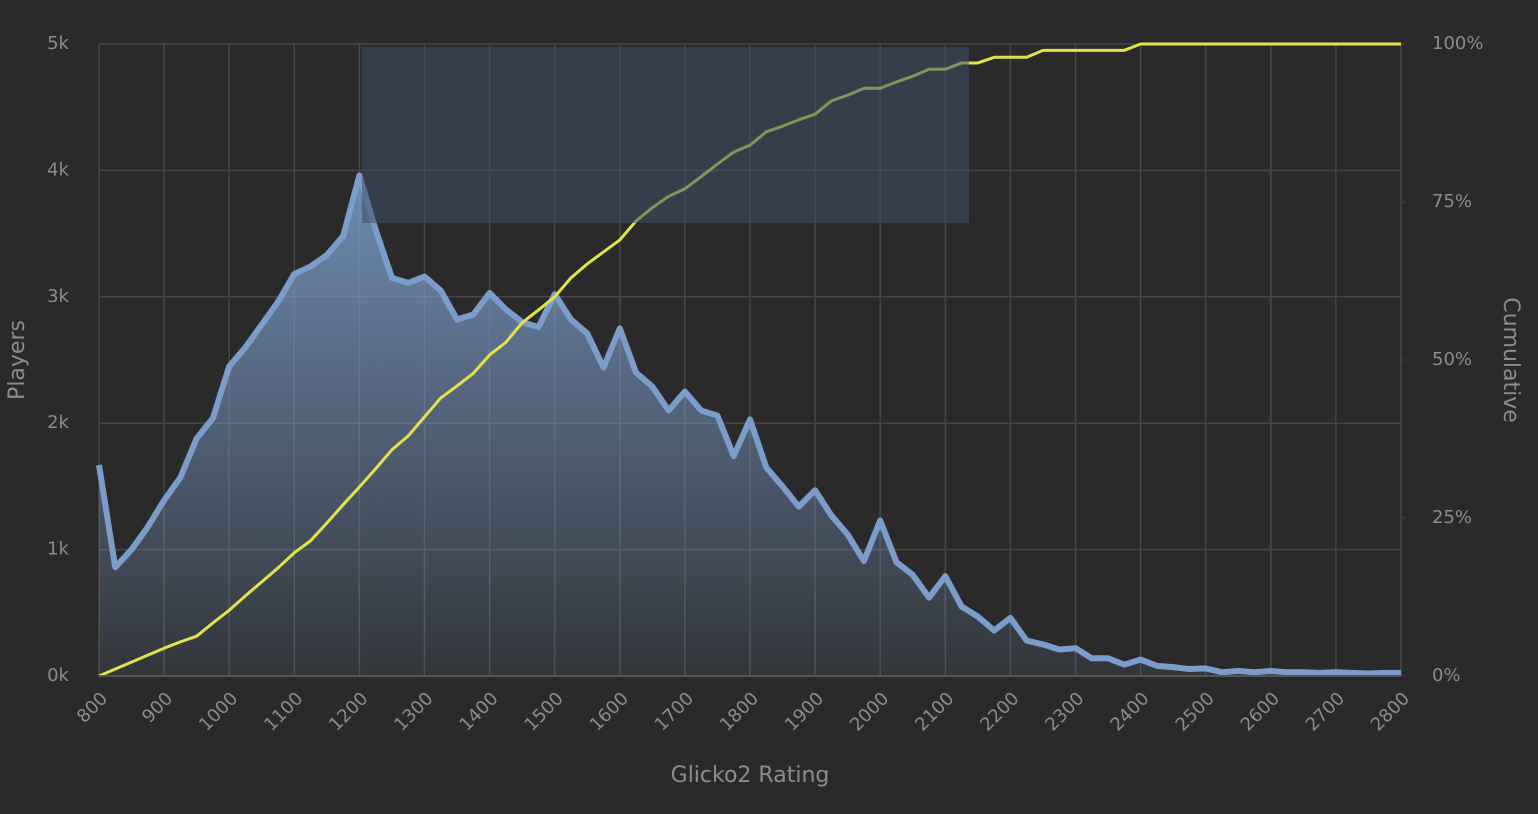  I want to click on y-tick-label: 0k, so click(58, 675).